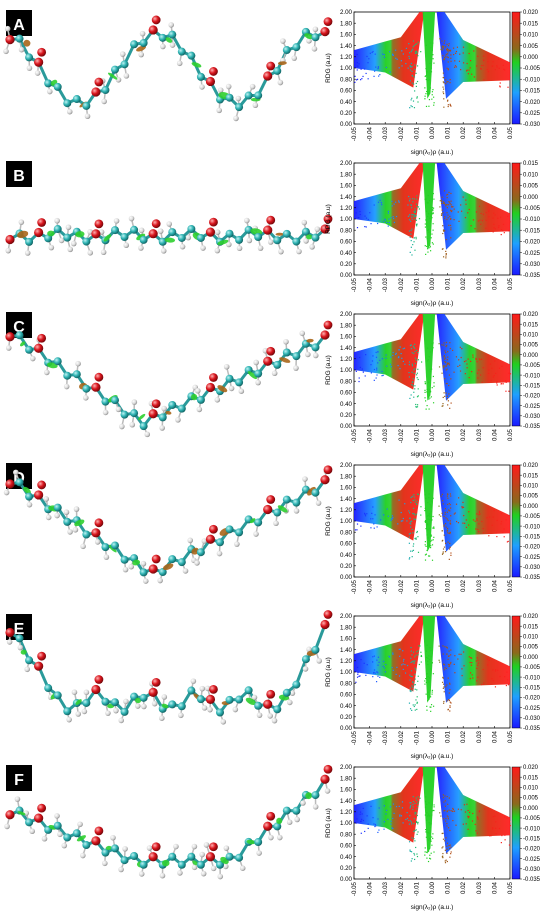  I want to click on y-tick-label: 0.60, so click(346, 91).